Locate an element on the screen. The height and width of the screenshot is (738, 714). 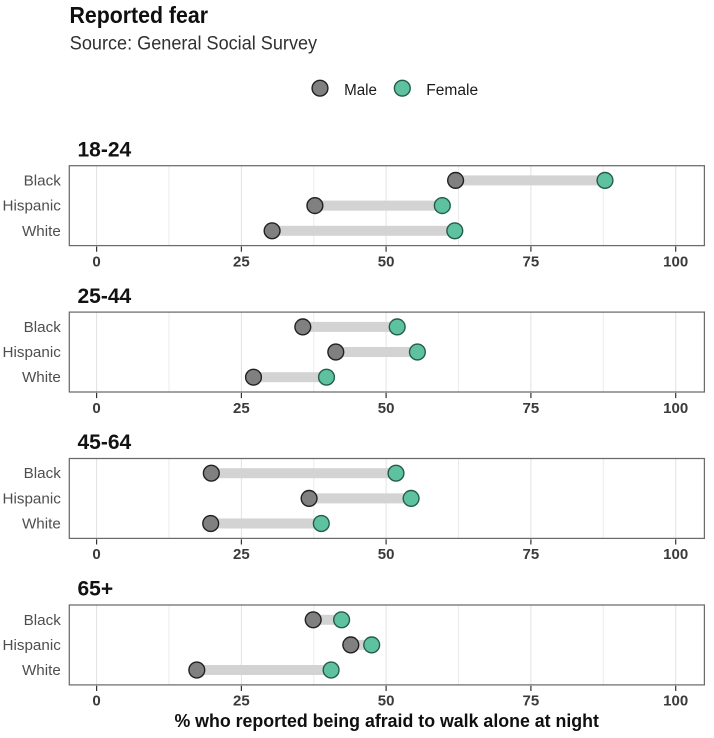
svg-text: Reported fear is located at coordinates (139, 15).